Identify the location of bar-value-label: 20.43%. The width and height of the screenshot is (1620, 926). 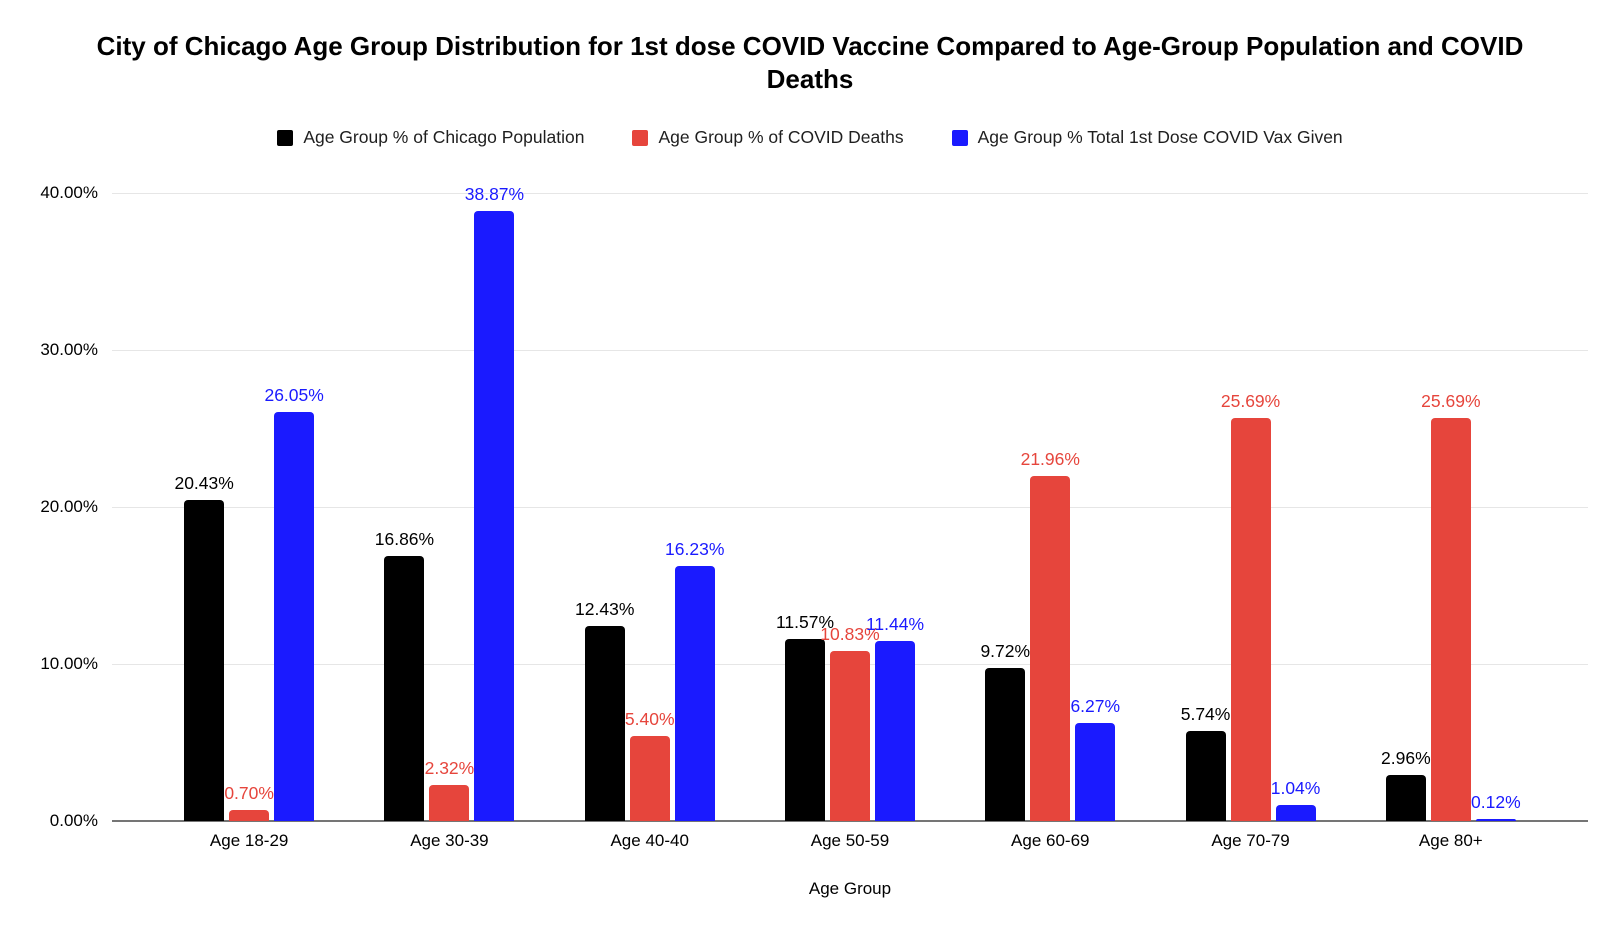
(204, 483).